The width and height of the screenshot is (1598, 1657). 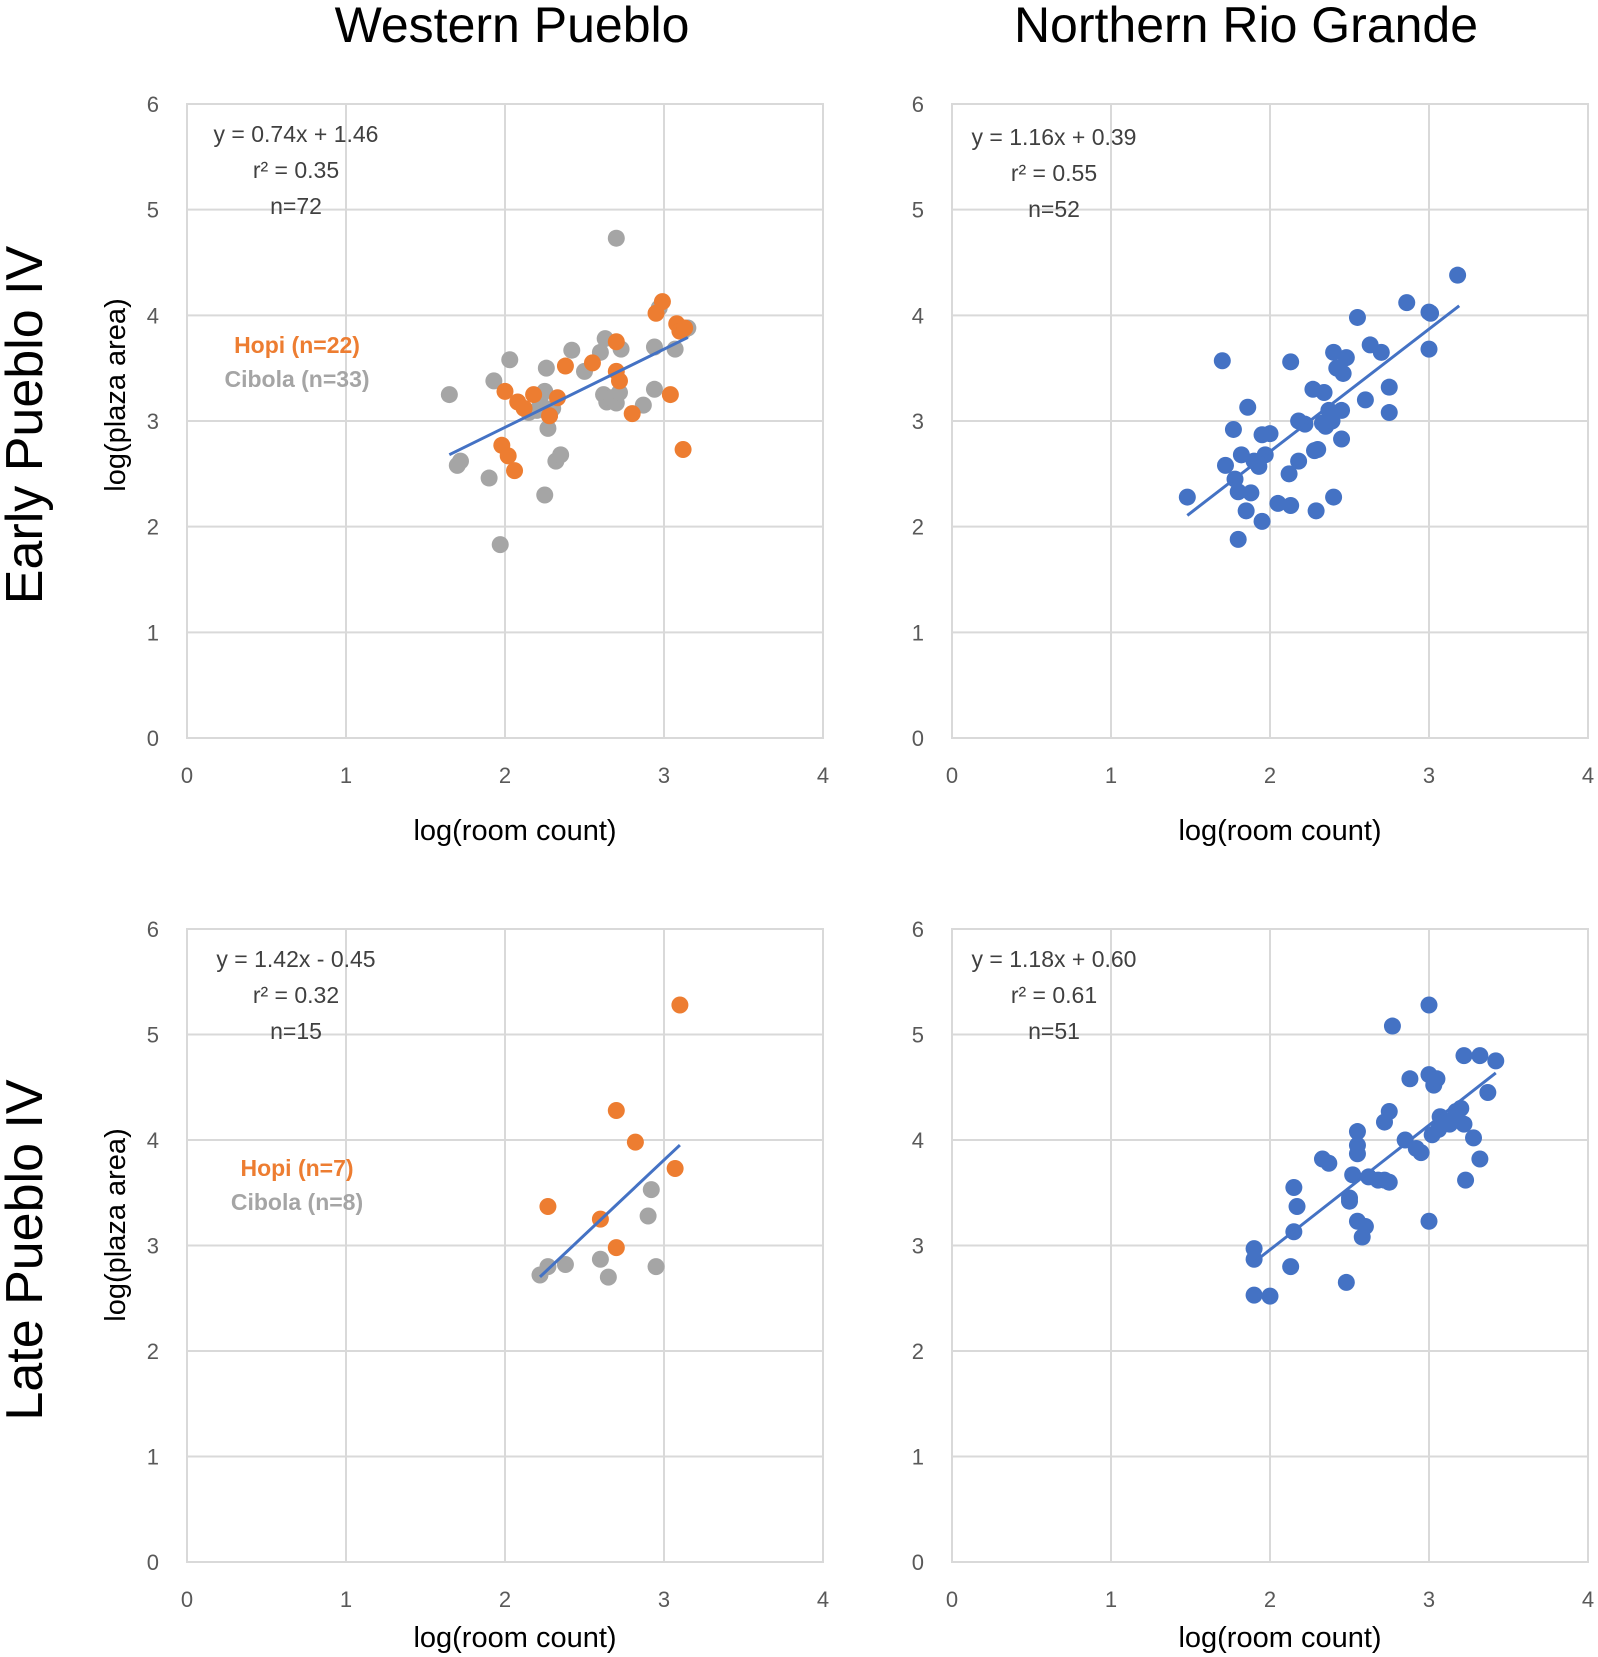 What do you see at coordinates (1246, 26) in the screenshot?
I see `column-title-northern-rio-grande: Northern Rio Grande` at bounding box center [1246, 26].